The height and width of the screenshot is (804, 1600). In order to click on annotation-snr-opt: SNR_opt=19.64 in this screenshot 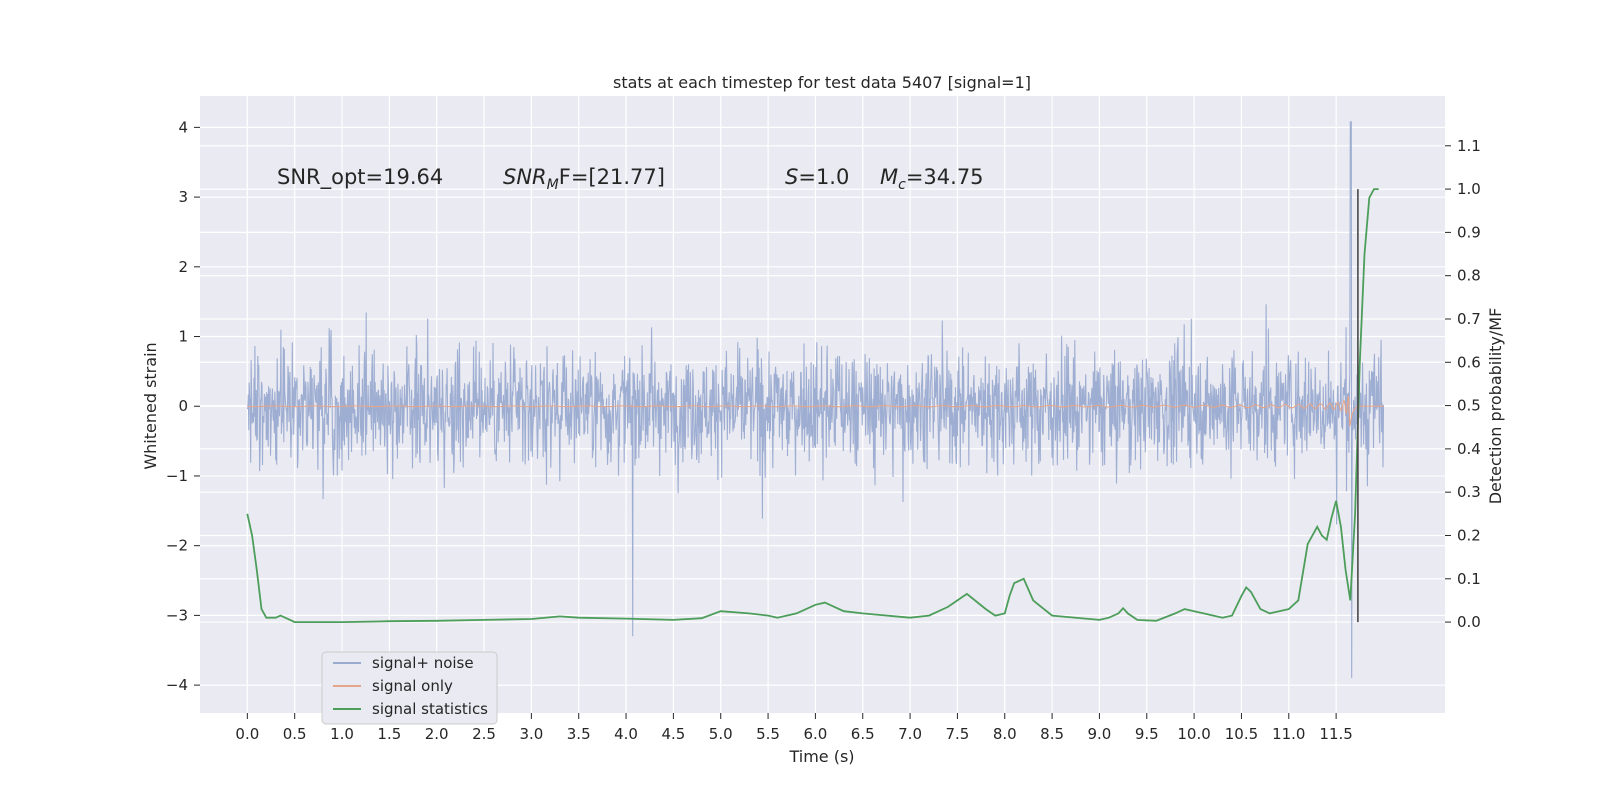, I will do `click(360, 177)`.